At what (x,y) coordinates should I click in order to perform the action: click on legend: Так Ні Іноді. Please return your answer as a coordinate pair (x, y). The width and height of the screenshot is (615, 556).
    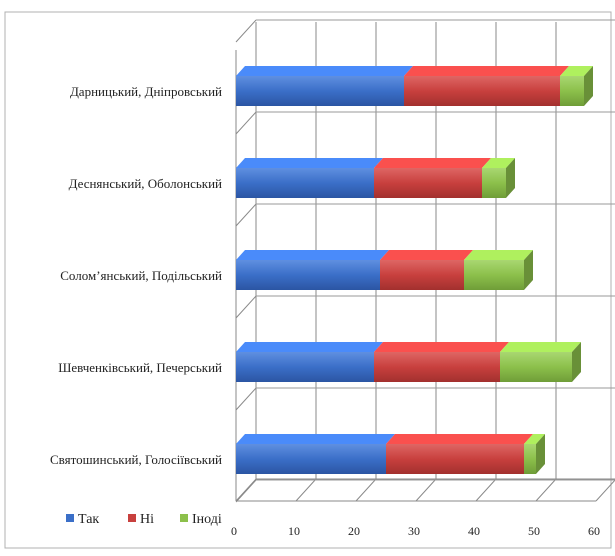
    Looking at the image, I should click on (144, 519).